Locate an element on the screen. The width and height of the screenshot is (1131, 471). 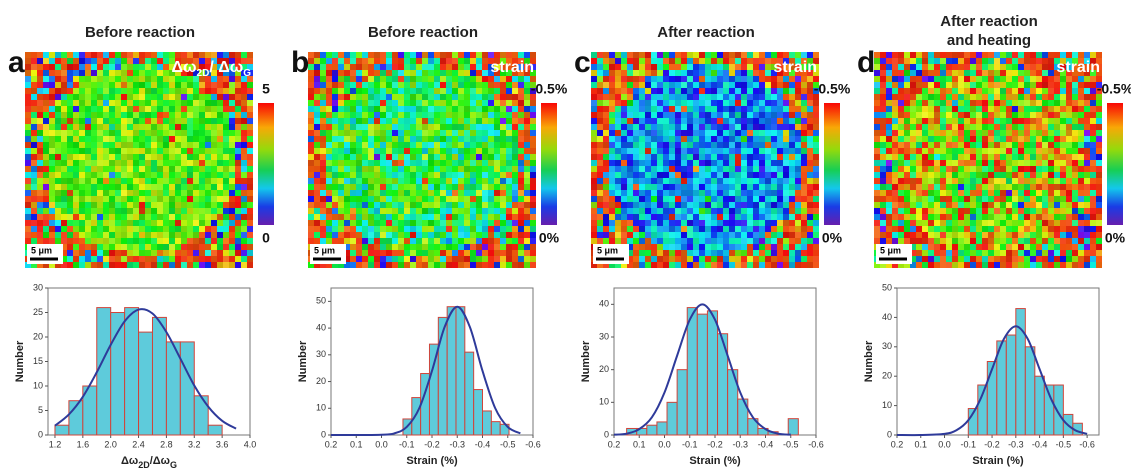
y-tick-label: 25 is located at coordinates (38, 312).